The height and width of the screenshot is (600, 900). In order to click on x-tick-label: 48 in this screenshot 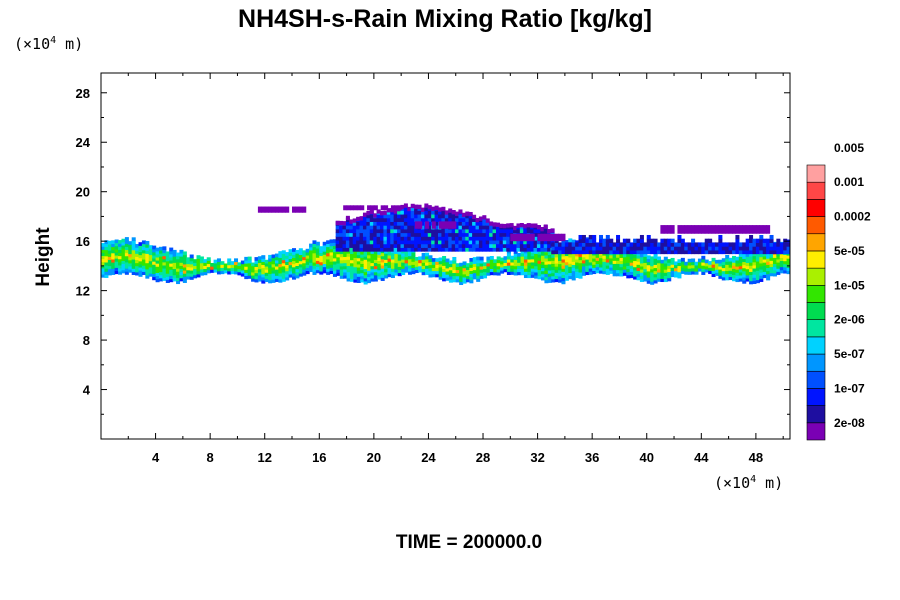, I will do `click(756, 457)`.